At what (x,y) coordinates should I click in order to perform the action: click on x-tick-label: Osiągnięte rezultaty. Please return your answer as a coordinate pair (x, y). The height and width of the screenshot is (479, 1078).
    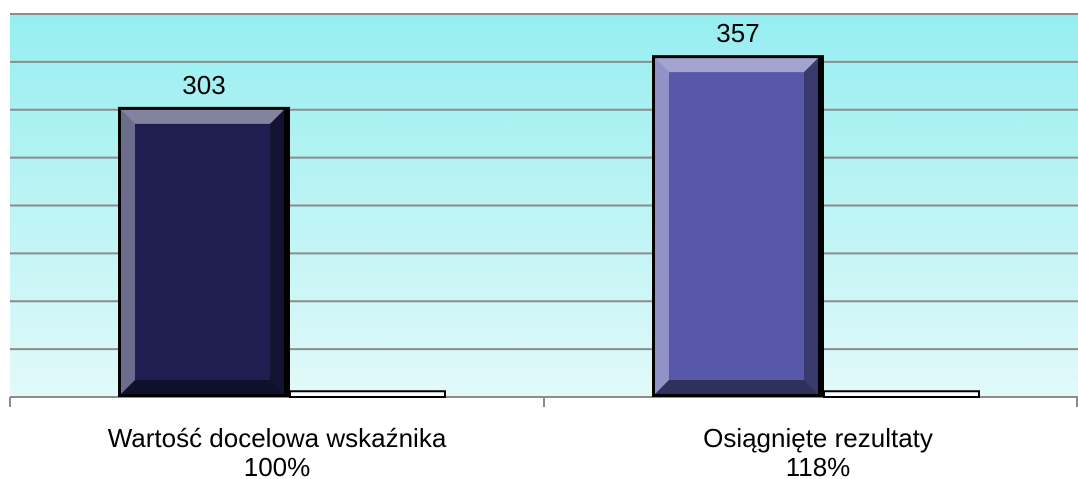
    Looking at the image, I should click on (818, 438).